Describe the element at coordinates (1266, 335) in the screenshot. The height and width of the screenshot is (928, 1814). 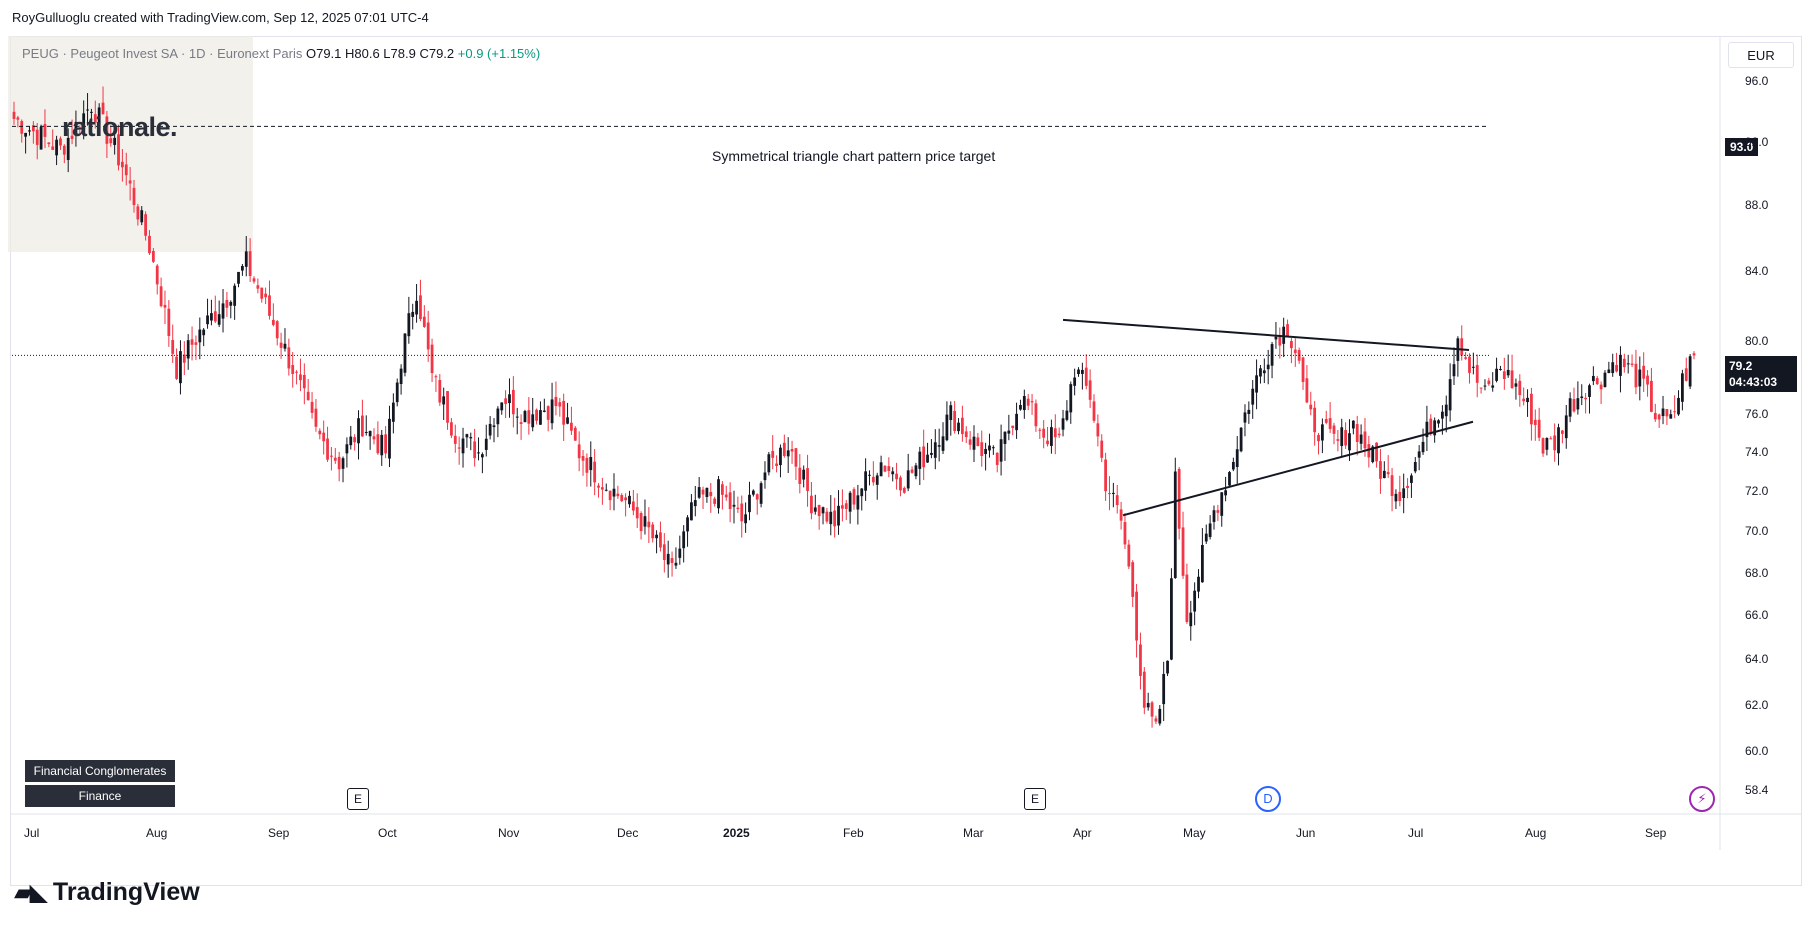
I see `triangle-upper-trendline` at that location.